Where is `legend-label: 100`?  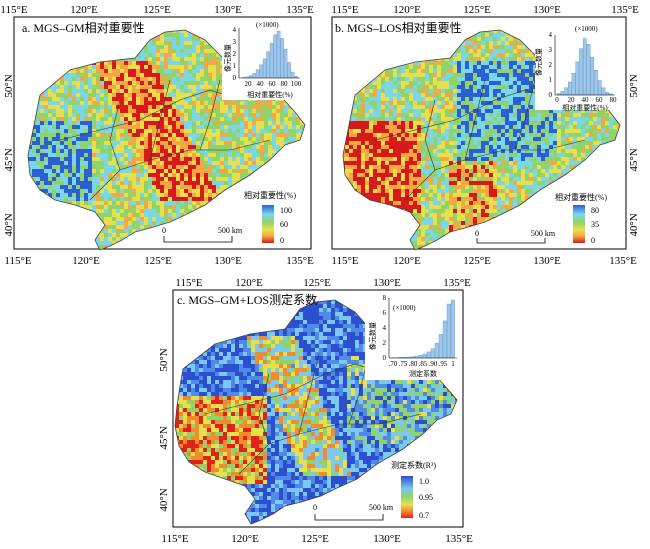
legend-label: 100 is located at coordinates (286, 210).